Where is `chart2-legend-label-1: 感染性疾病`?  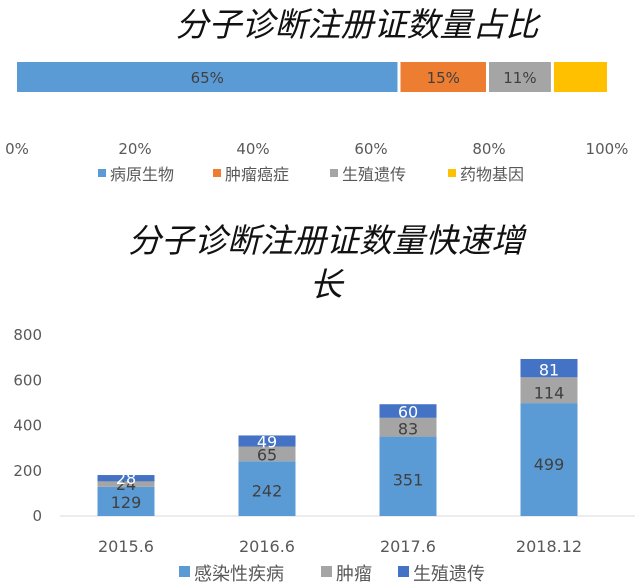 chart2-legend-label-1: 感染性疾病 is located at coordinates (239, 574).